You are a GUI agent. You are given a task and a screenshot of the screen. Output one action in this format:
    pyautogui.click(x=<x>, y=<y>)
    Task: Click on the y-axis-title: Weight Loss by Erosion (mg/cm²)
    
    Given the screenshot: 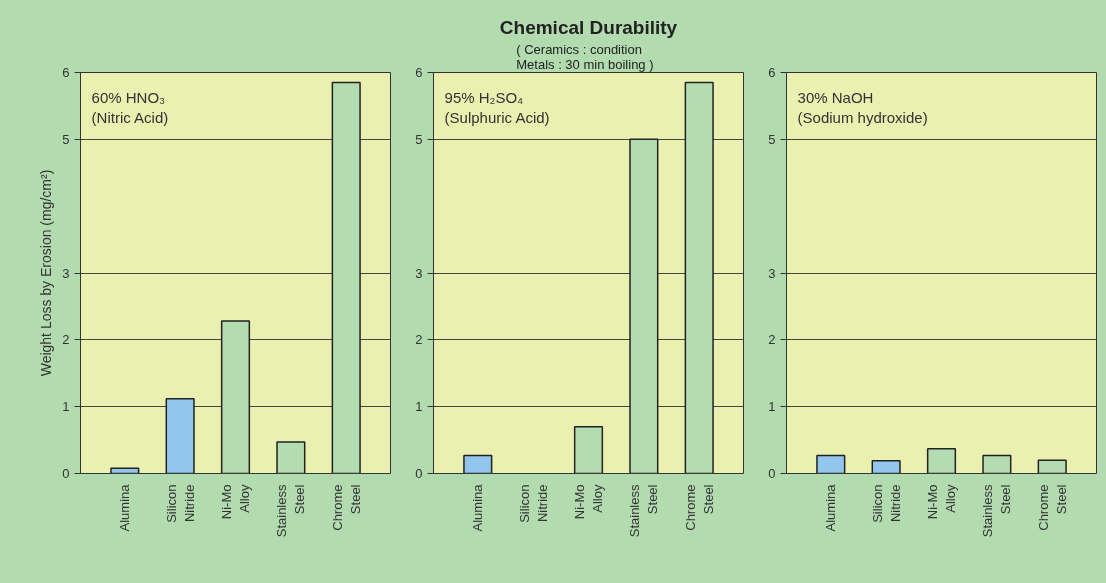 What is the action you would take?
    pyautogui.click(x=46, y=273)
    